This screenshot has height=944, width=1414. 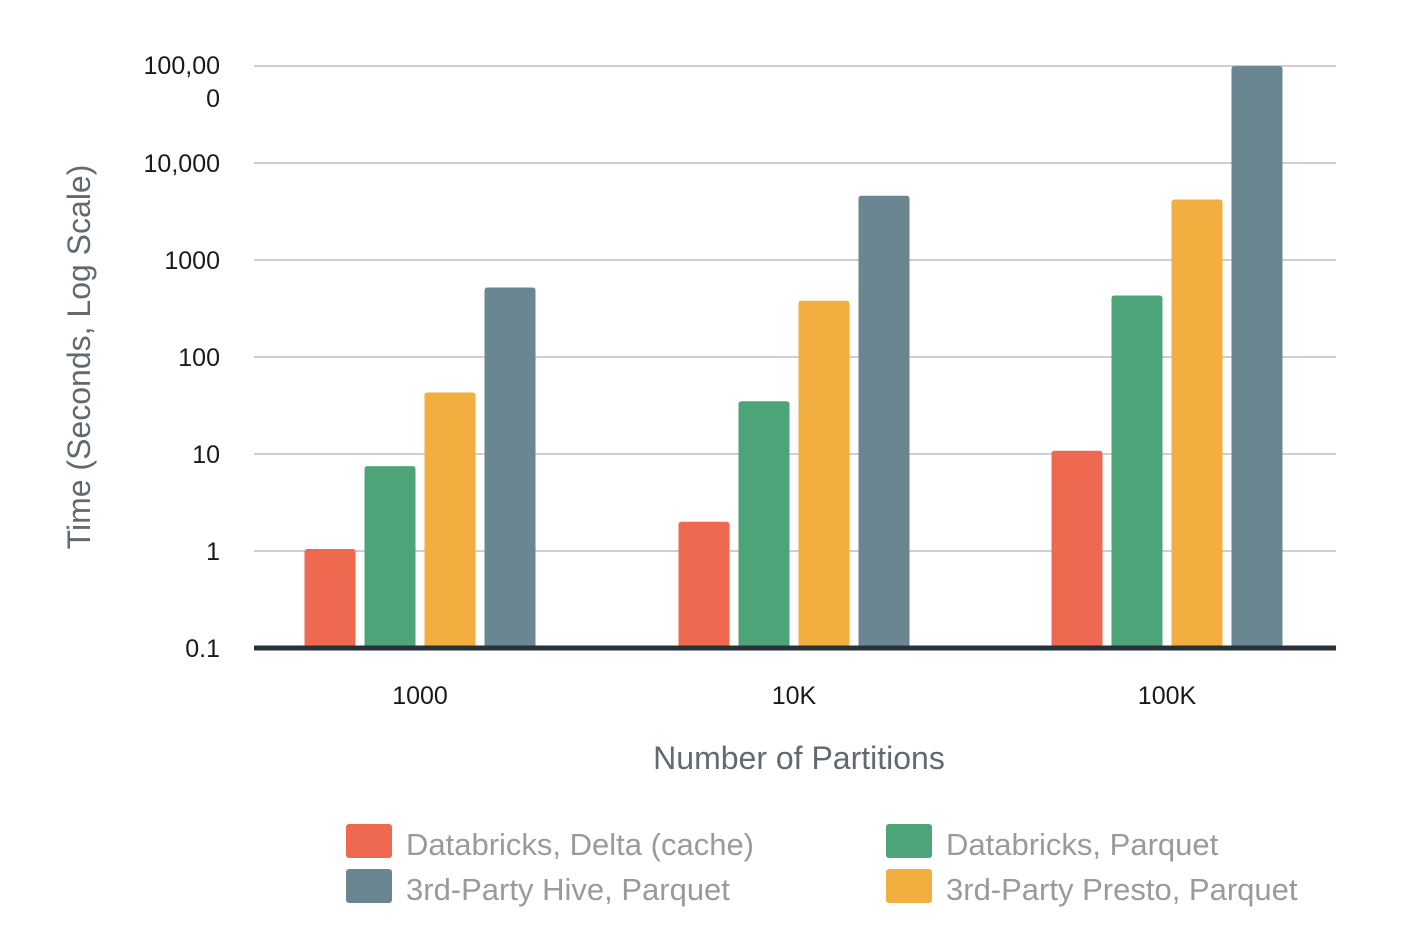 I want to click on y-tick-label: 1000, so click(x=192, y=261).